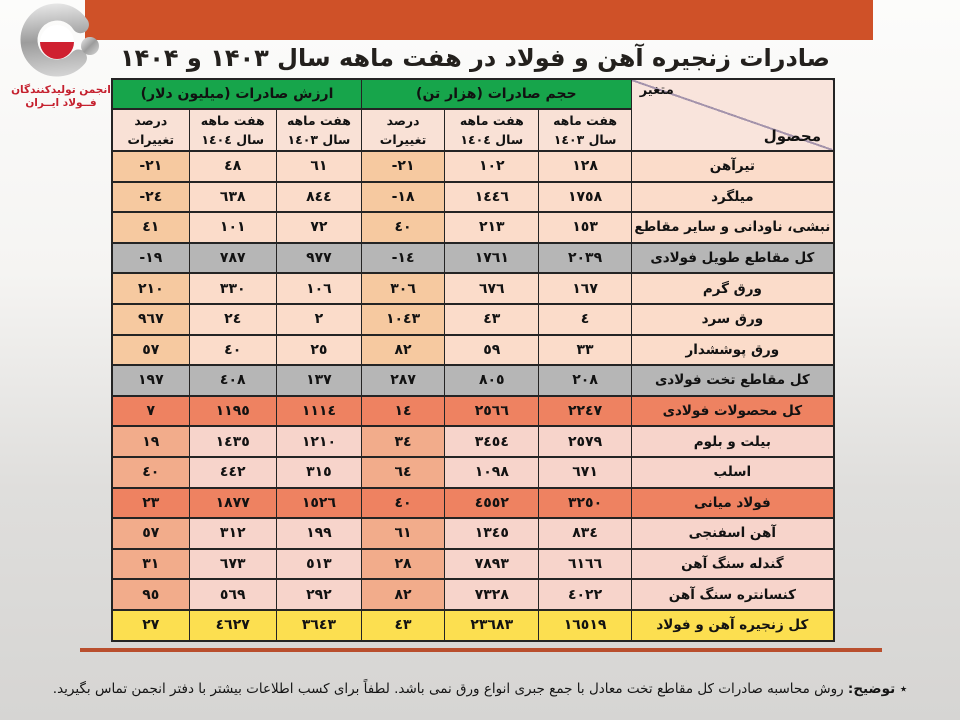 The image size is (960, 720). I want to click on volume-1404-cell: ٥٩, so click(492, 350).